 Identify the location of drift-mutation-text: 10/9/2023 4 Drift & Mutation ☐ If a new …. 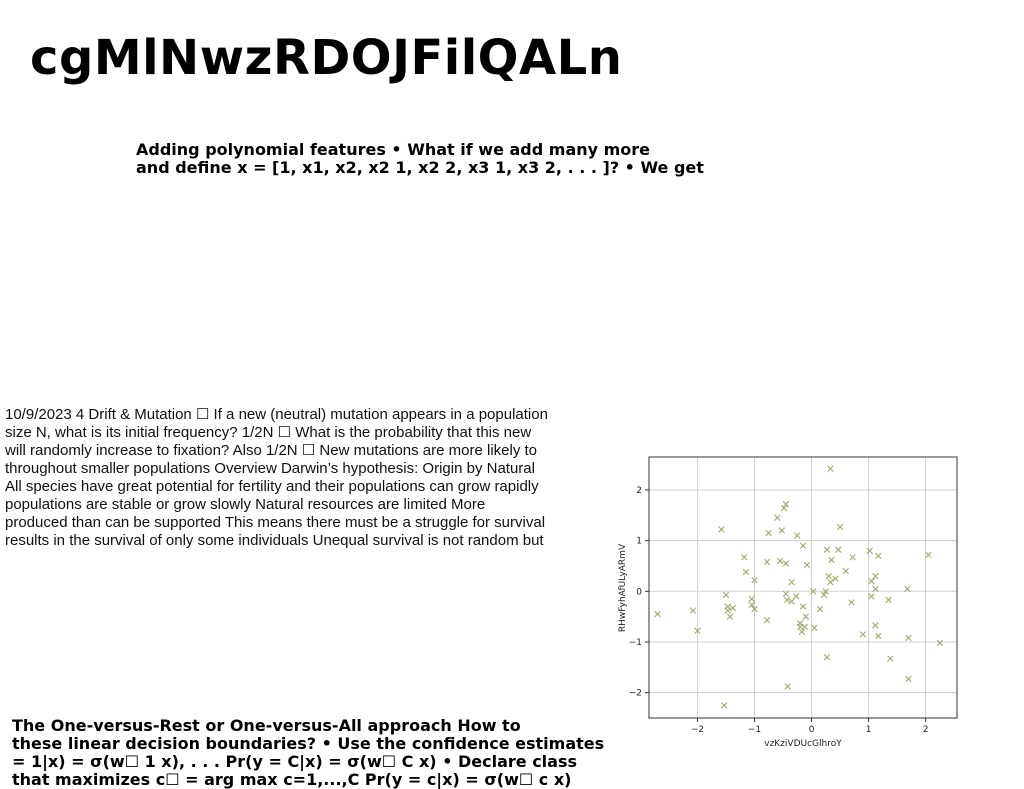
(276, 477).